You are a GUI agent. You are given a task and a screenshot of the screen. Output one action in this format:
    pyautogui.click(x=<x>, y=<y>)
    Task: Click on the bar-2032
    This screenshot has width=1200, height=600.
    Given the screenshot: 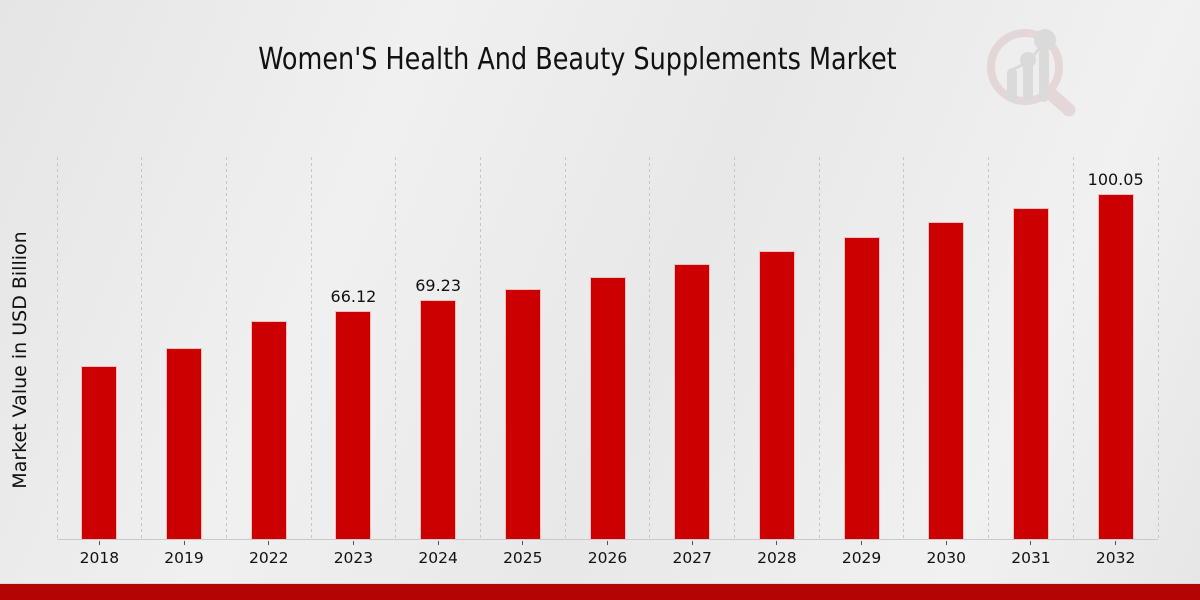 What is the action you would take?
    pyautogui.click(x=1115, y=366)
    